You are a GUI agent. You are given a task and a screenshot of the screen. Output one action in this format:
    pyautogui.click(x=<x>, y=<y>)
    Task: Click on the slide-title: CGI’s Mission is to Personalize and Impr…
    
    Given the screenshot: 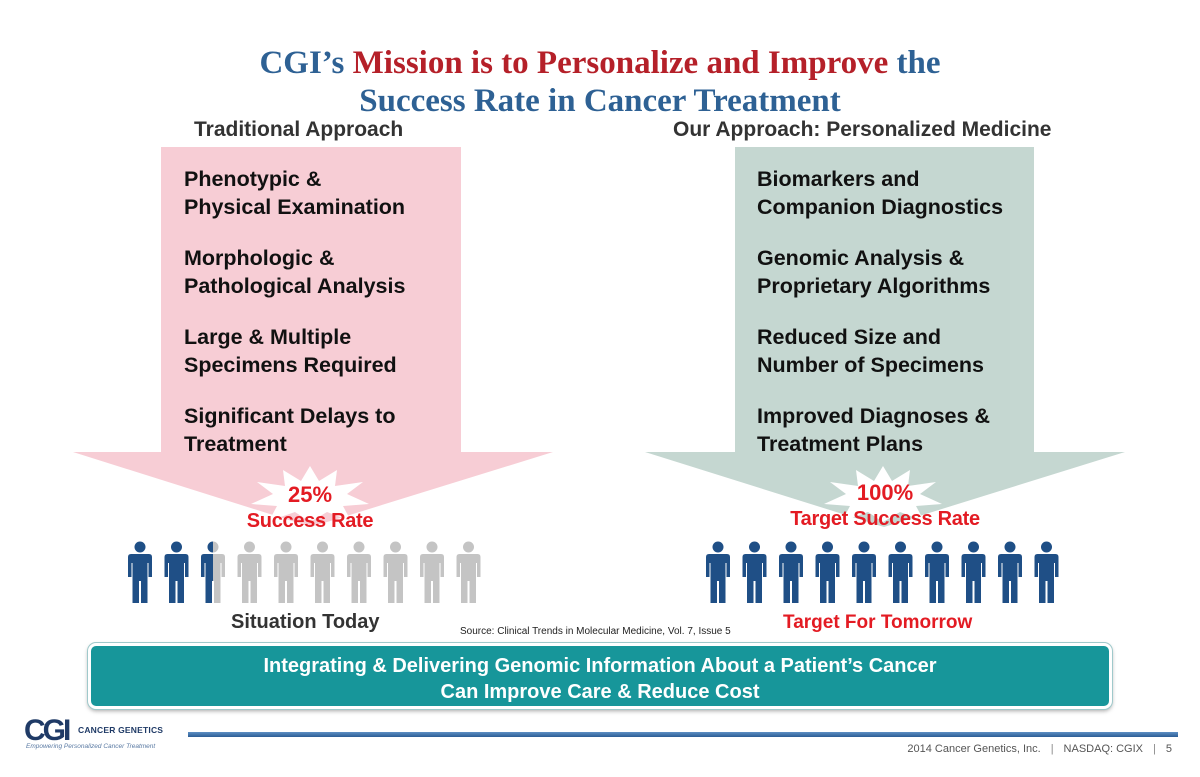 What is the action you would take?
    pyautogui.click(x=600, y=82)
    